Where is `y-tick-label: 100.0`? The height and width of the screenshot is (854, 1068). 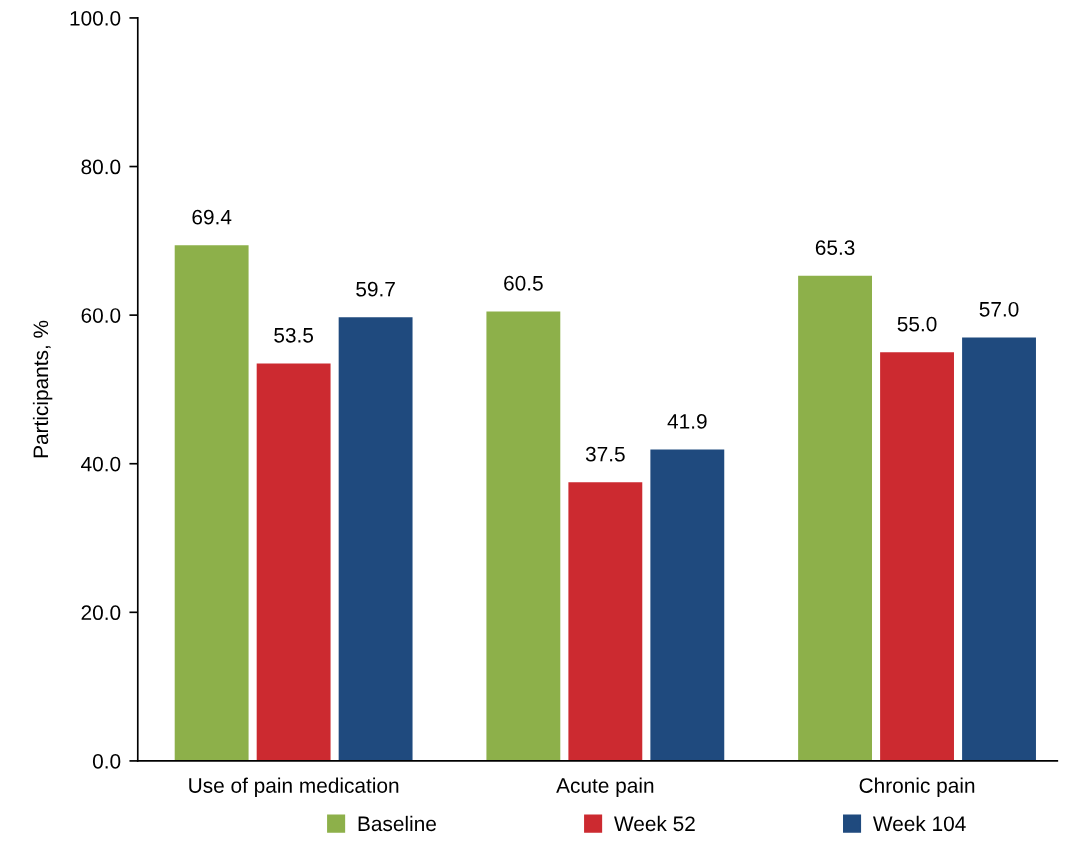 y-tick-label: 100.0 is located at coordinates (95, 18).